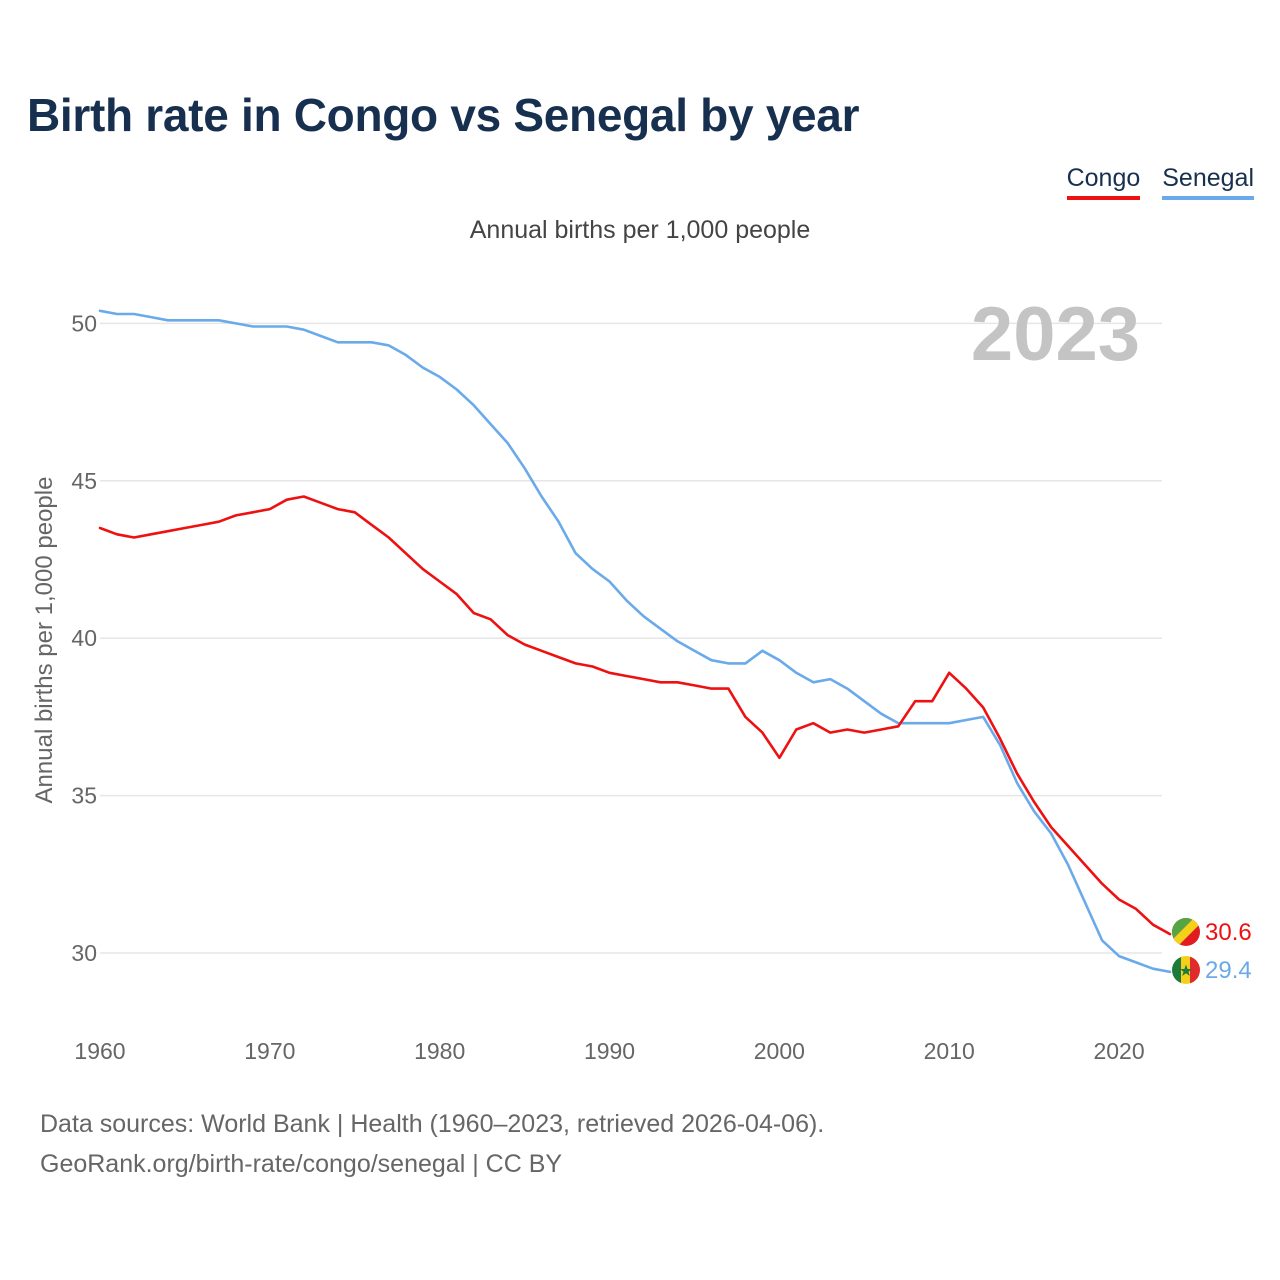 Image resolution: width=1280 pixels, height=1280 pixels. Describe the element at coordinates (44, 640) in the screenshot. I see `y-axis-label: Annual births per 1,000 people` at that location.